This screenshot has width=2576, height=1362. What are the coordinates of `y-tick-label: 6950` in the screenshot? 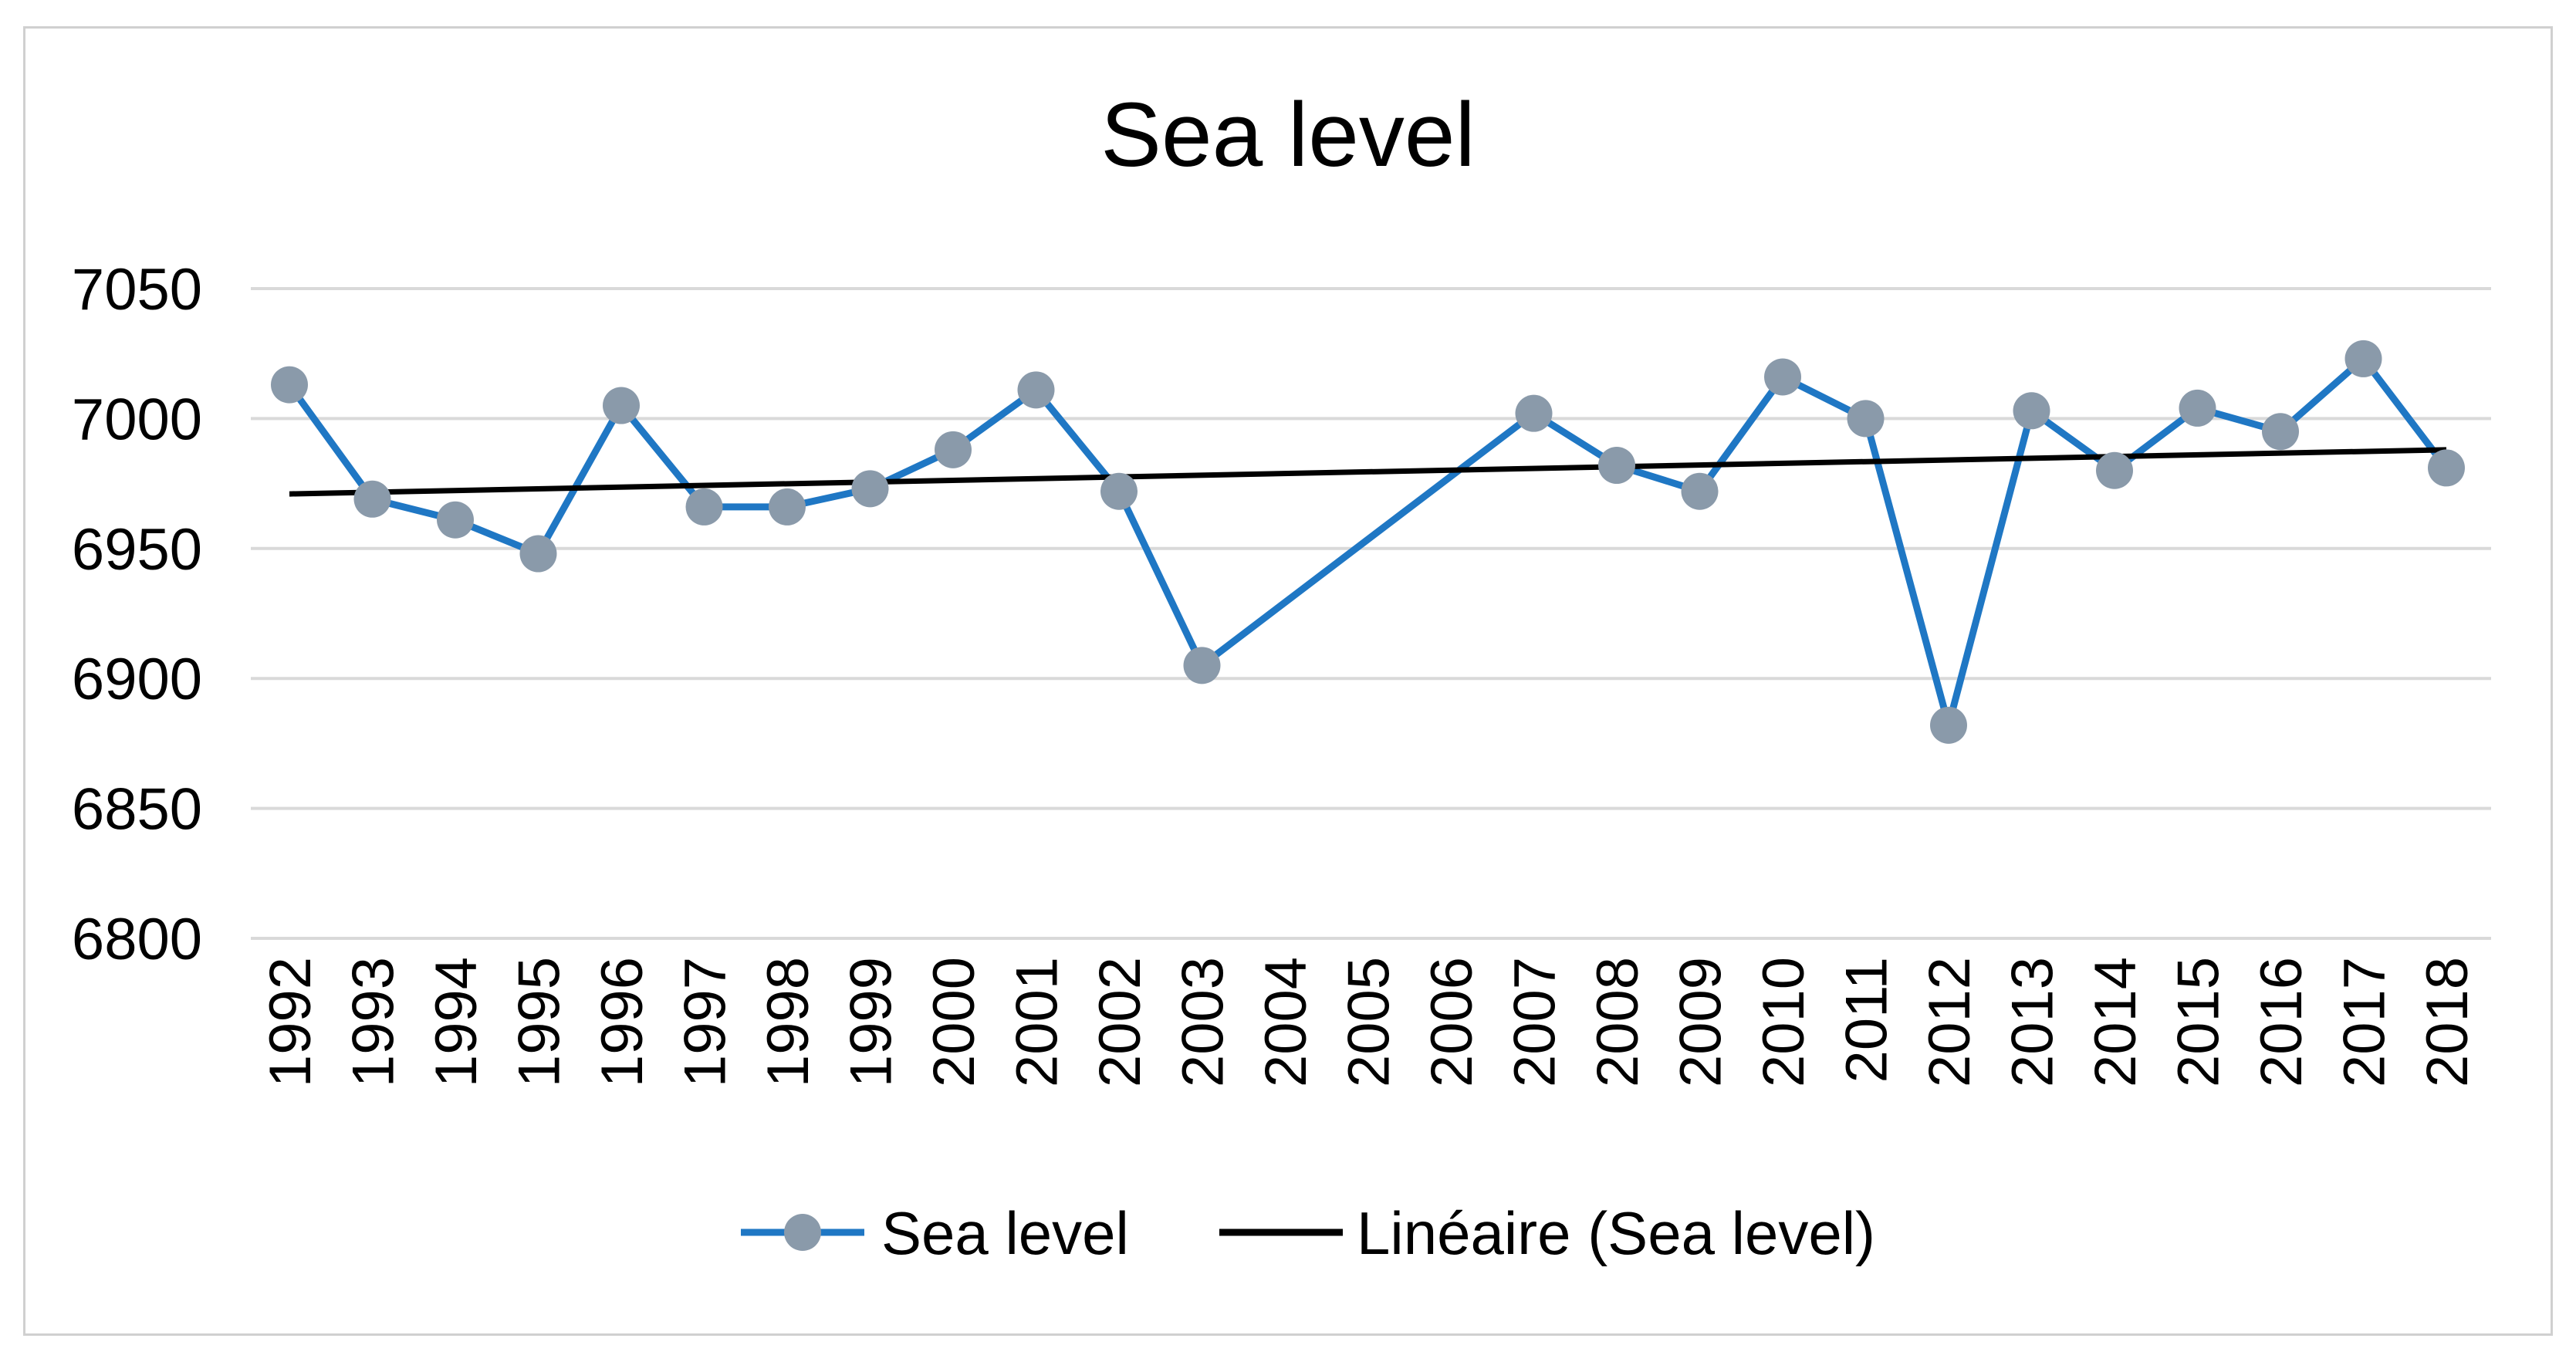 It's located at (137, 550).